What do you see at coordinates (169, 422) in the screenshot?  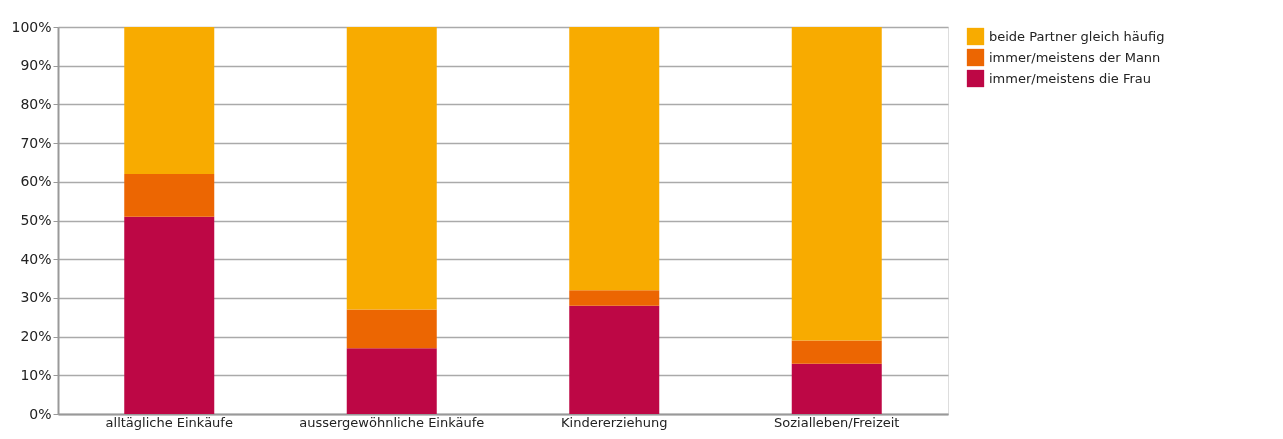 I see `x-tick-label: alltägliche Einkäufe` at bounding box center [169, 422].